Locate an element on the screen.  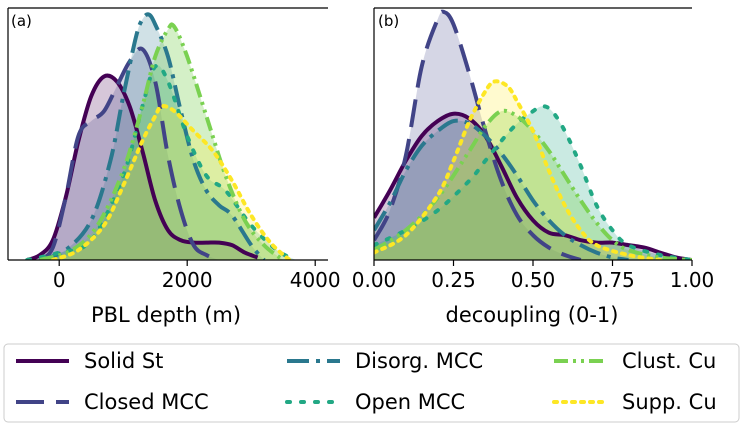
series-line-solid-st-a is located at coordinates (142, 166).